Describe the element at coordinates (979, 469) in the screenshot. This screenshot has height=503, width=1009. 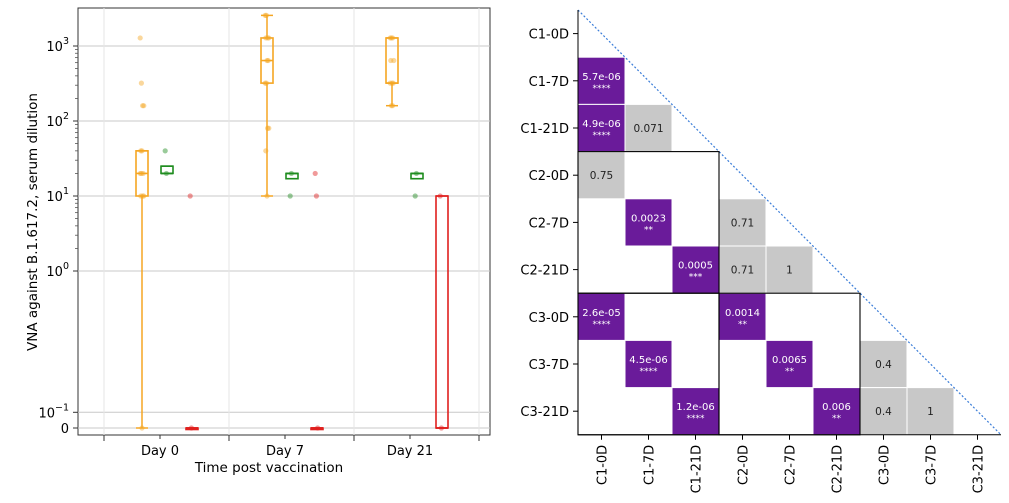
I see `column-label: C3-21D` at that location.